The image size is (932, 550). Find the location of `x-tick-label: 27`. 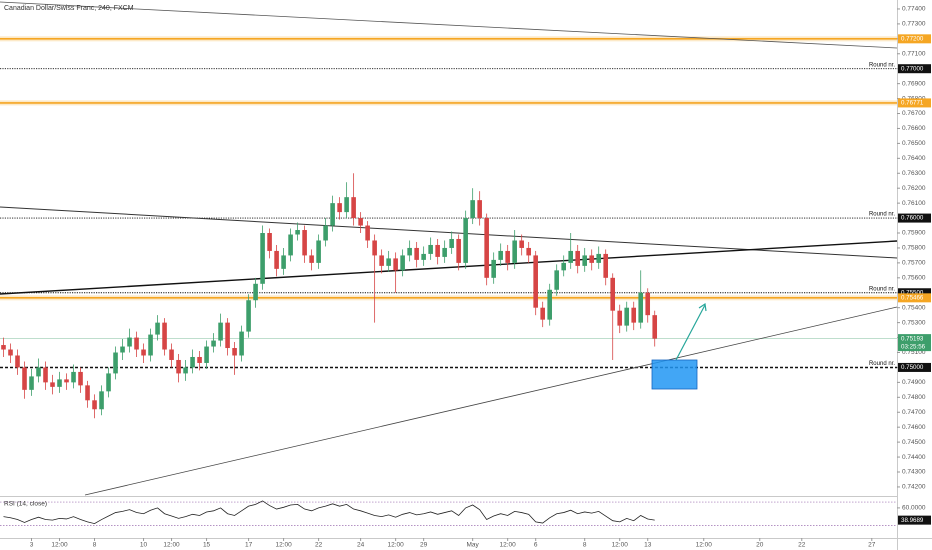

x-tick-label: 27 is located at coordinates (872, 545).